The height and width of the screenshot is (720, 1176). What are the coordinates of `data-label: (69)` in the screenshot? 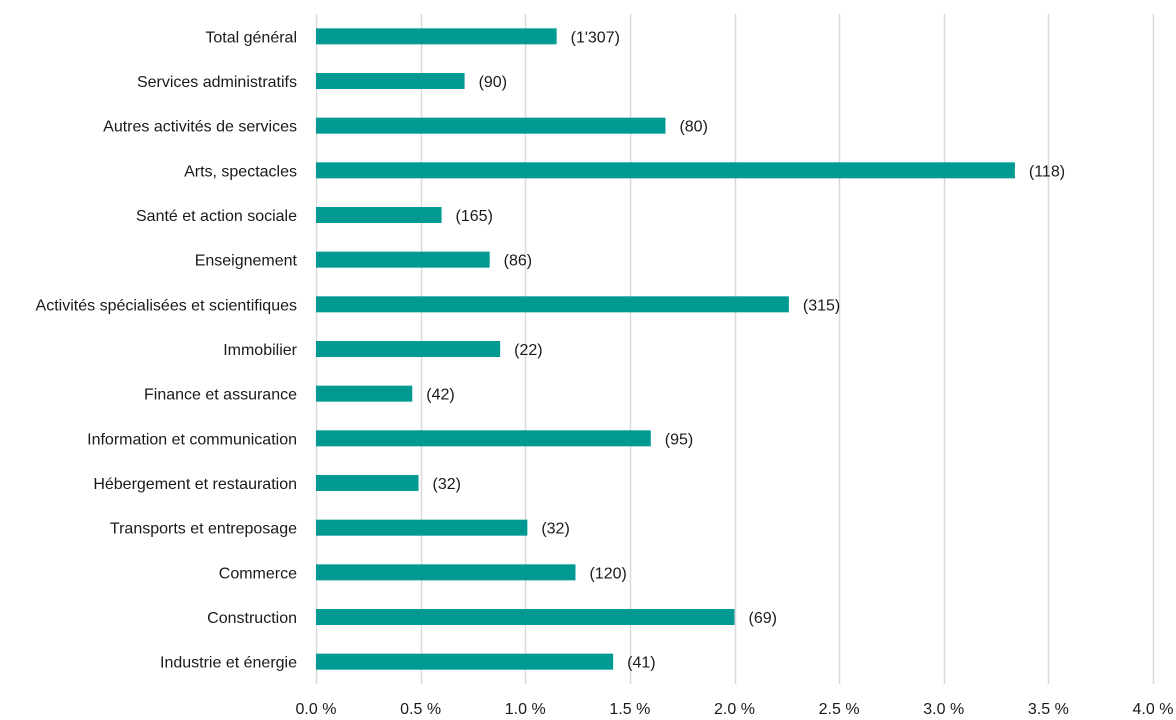 It's located at (763, 618).